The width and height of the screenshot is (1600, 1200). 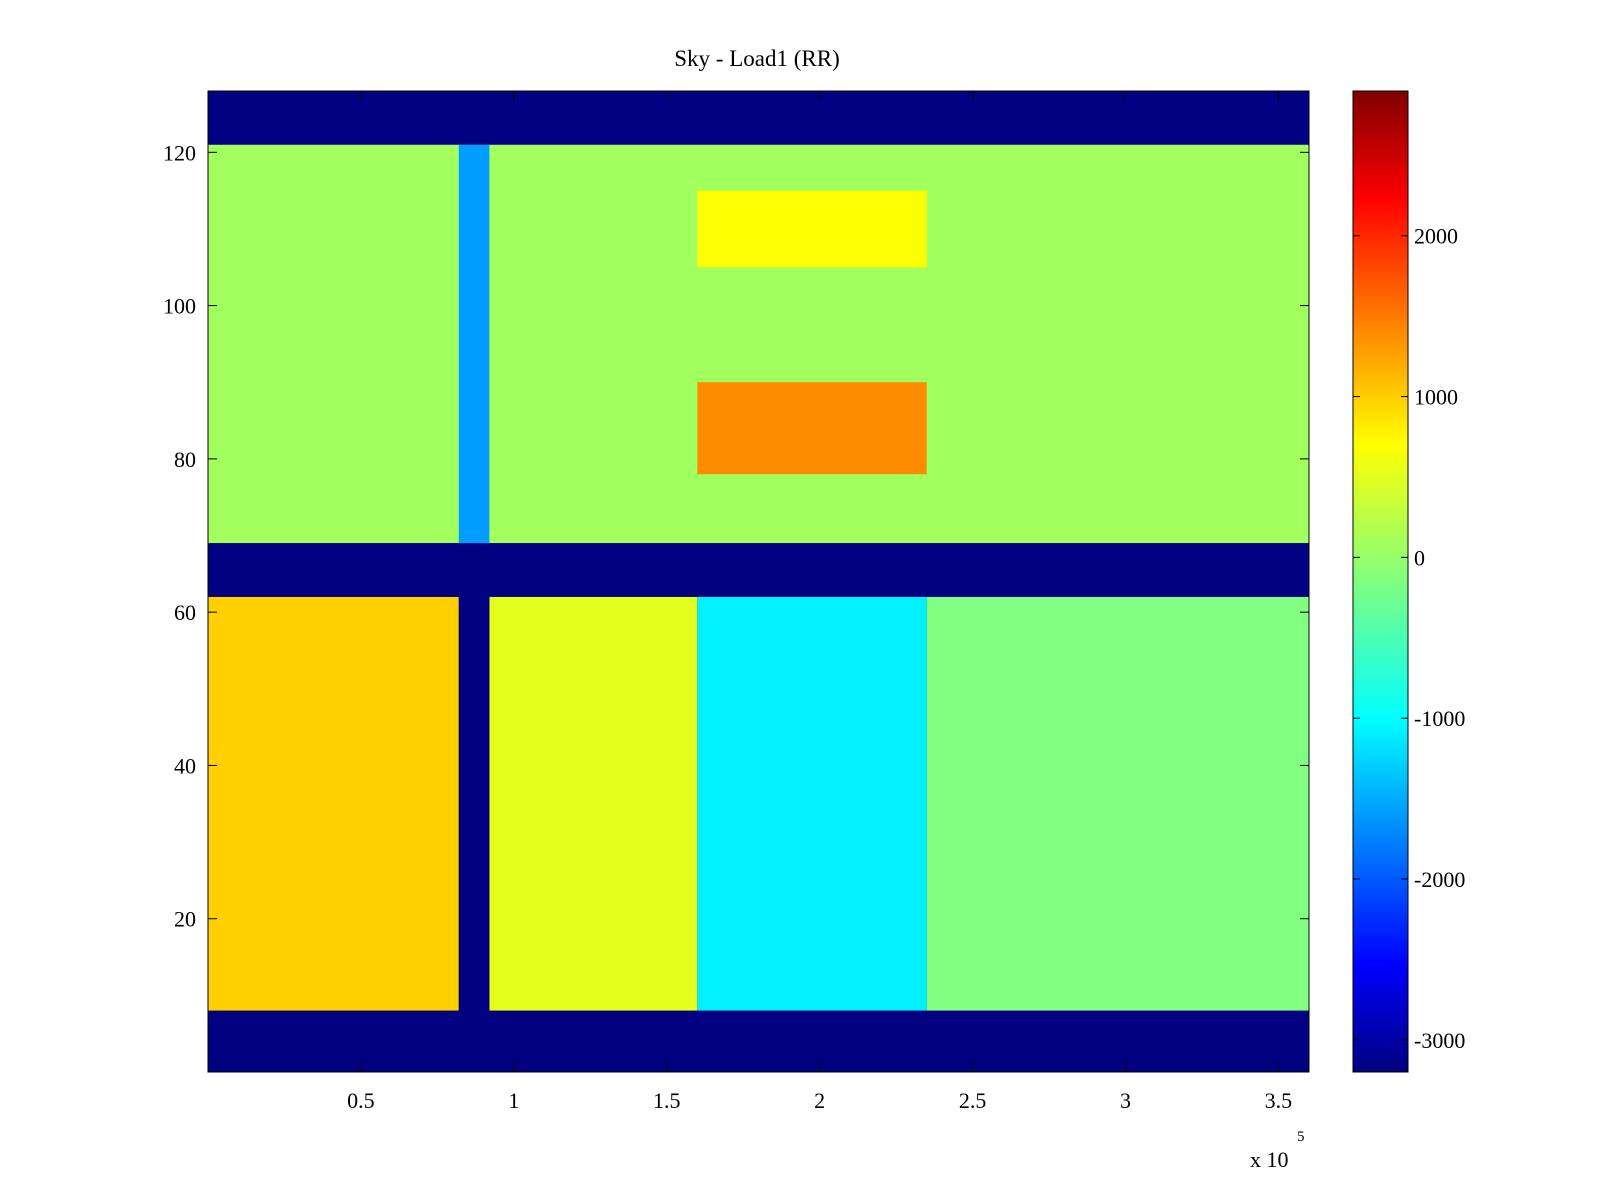 I want to click on x-tick-label: 2, so click(x=819, y=1100).